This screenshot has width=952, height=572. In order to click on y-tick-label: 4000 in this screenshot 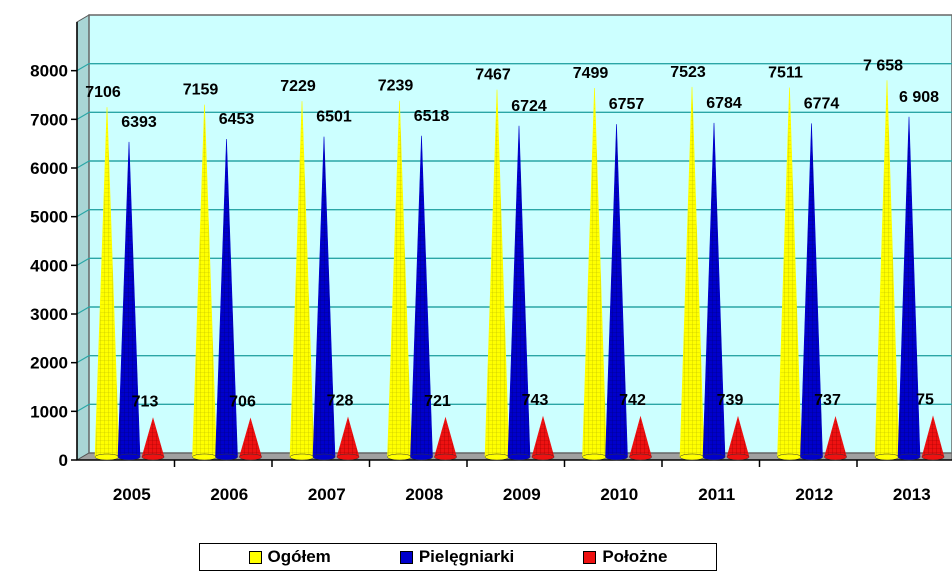, I will do `click(49, 265)`.